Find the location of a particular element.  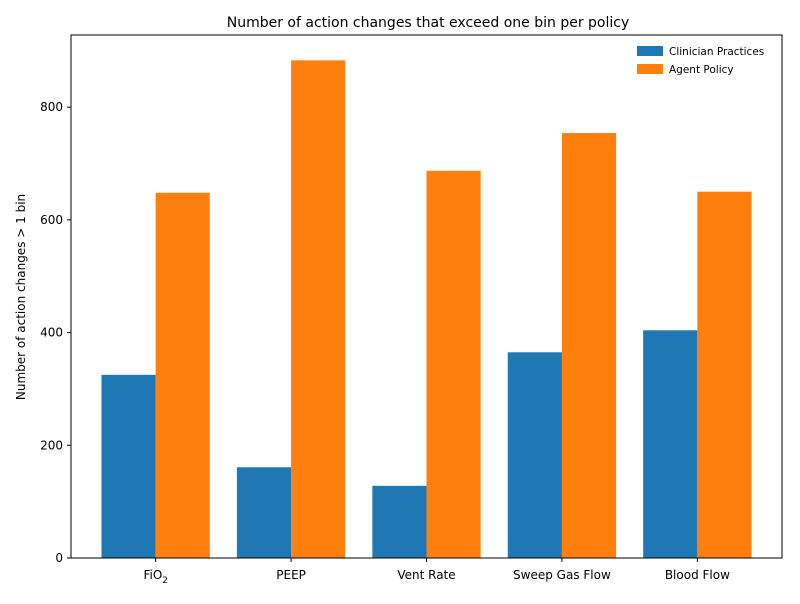

legend-label-clinician-practices: Clinician Practices is located at coordinates (716, 52).